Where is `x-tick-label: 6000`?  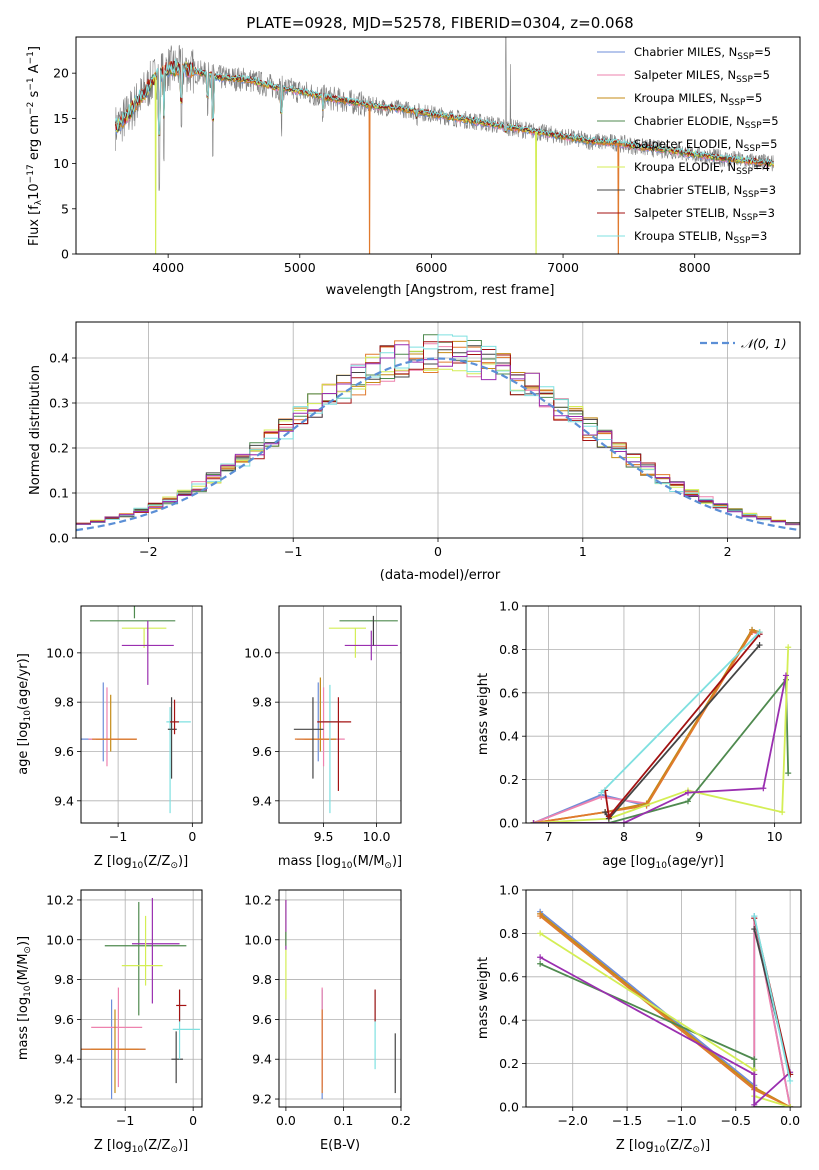 x-tick-label: 6000 is located at coordinates (432, 267).